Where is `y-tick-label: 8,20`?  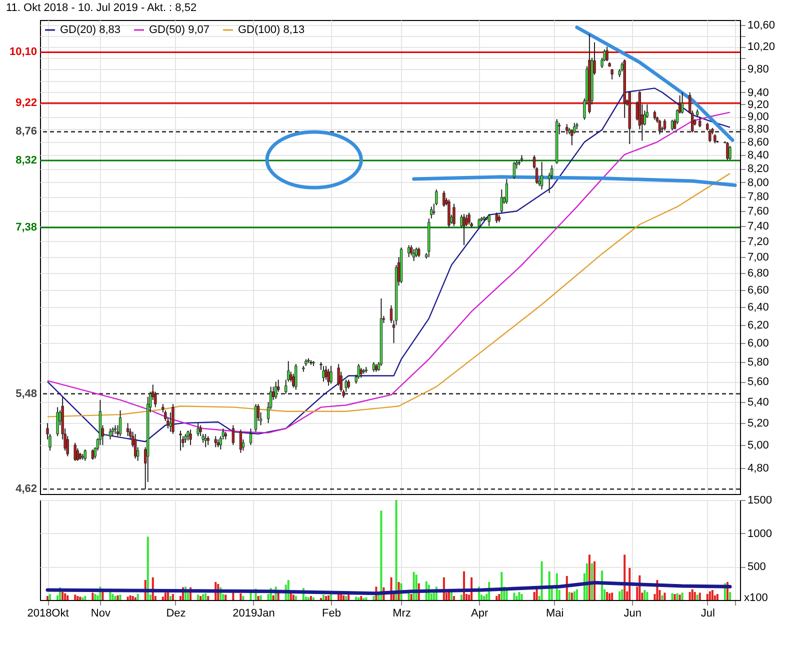 y-tick-label: 8,20 is located at coordinates (758, 169).